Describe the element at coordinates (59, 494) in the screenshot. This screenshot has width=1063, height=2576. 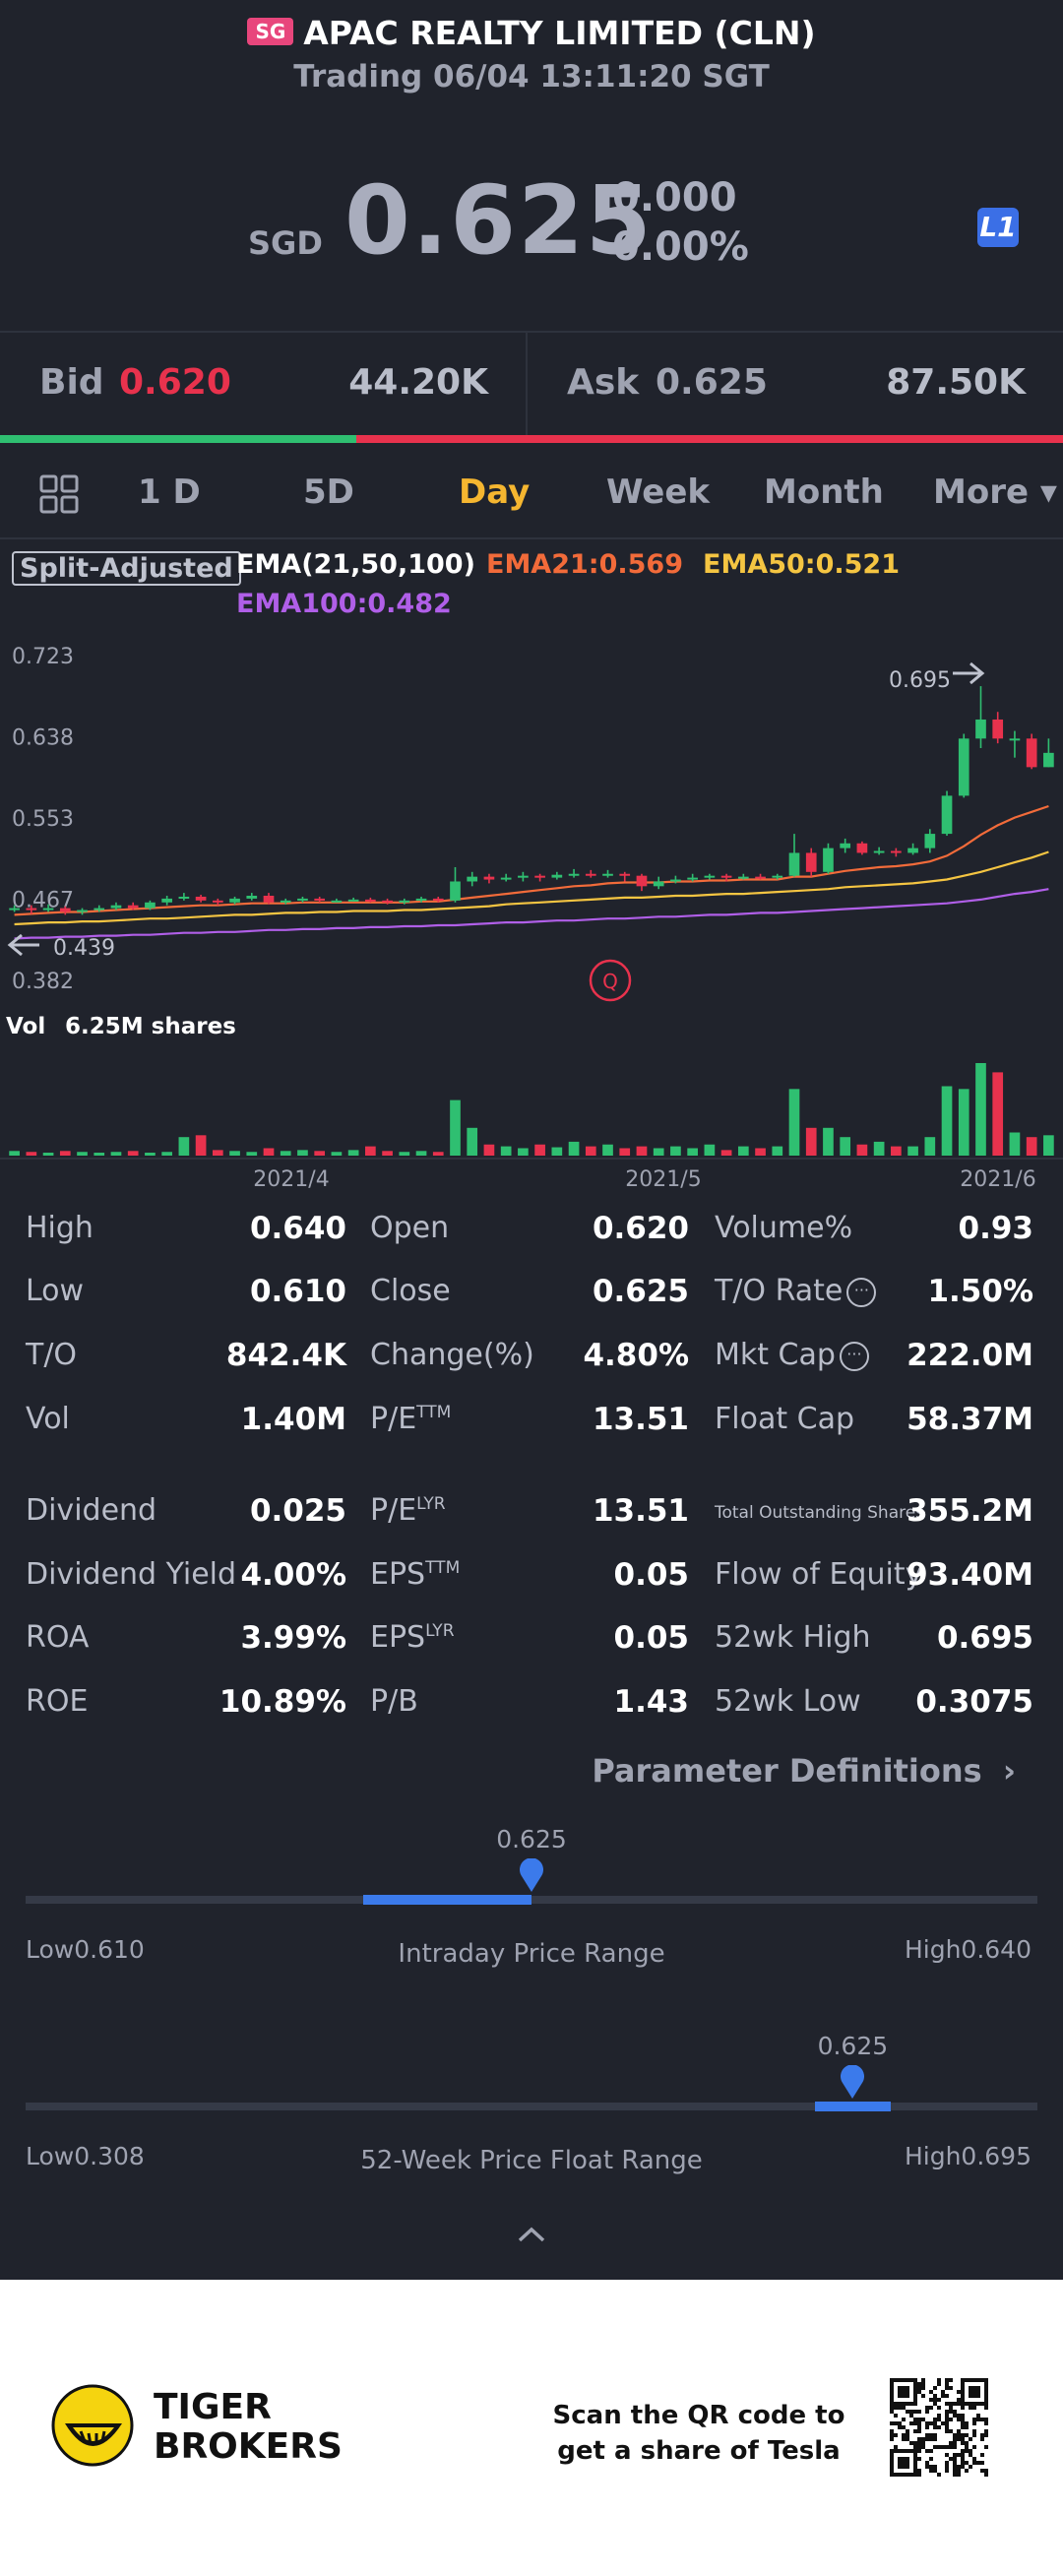
I see `layout-grid-icon` at that location.